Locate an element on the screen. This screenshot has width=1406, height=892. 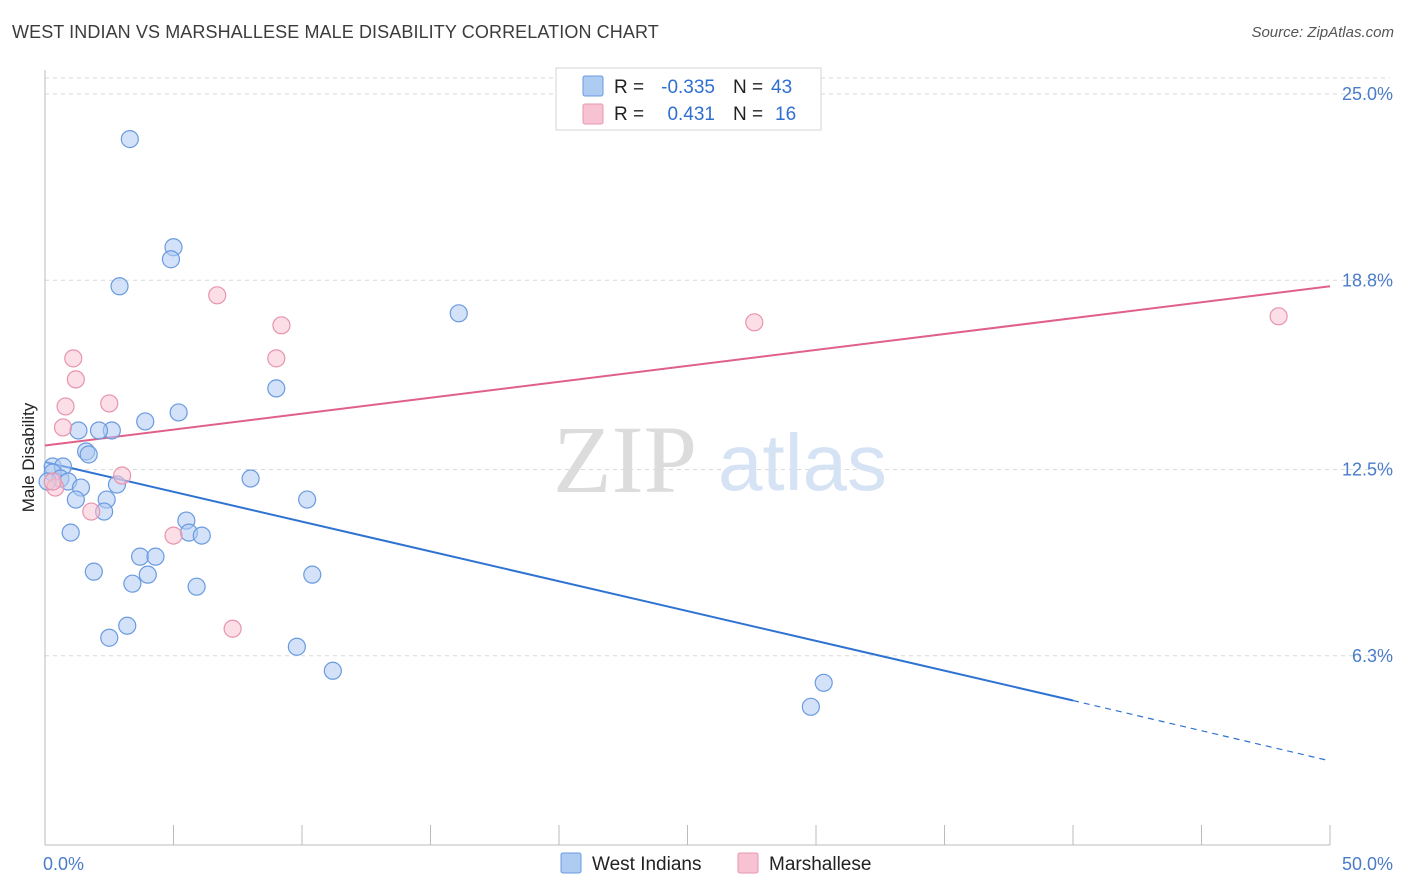
legend-n-label-1: N = is located at coordinates (748, 87).